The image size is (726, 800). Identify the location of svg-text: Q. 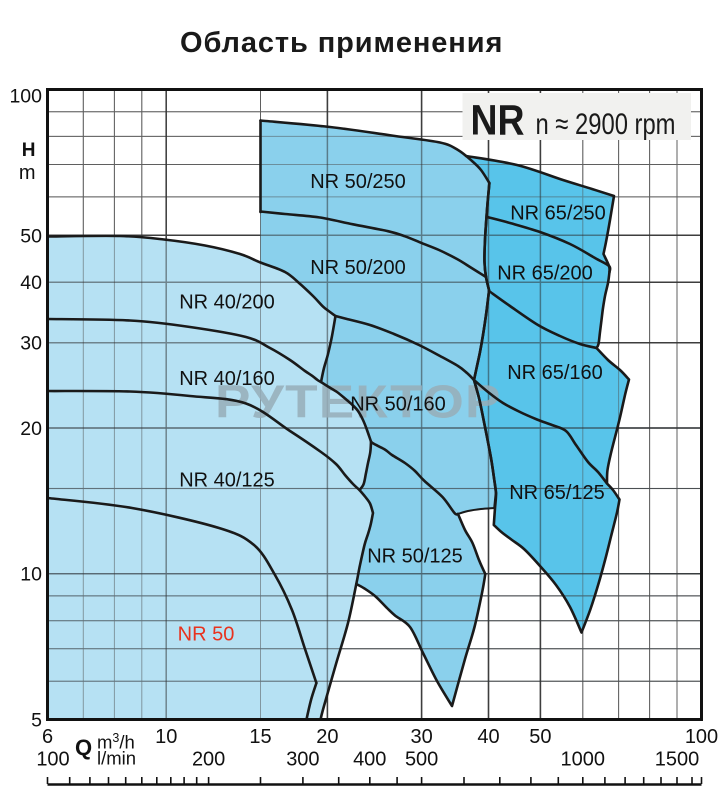
(83, 747).